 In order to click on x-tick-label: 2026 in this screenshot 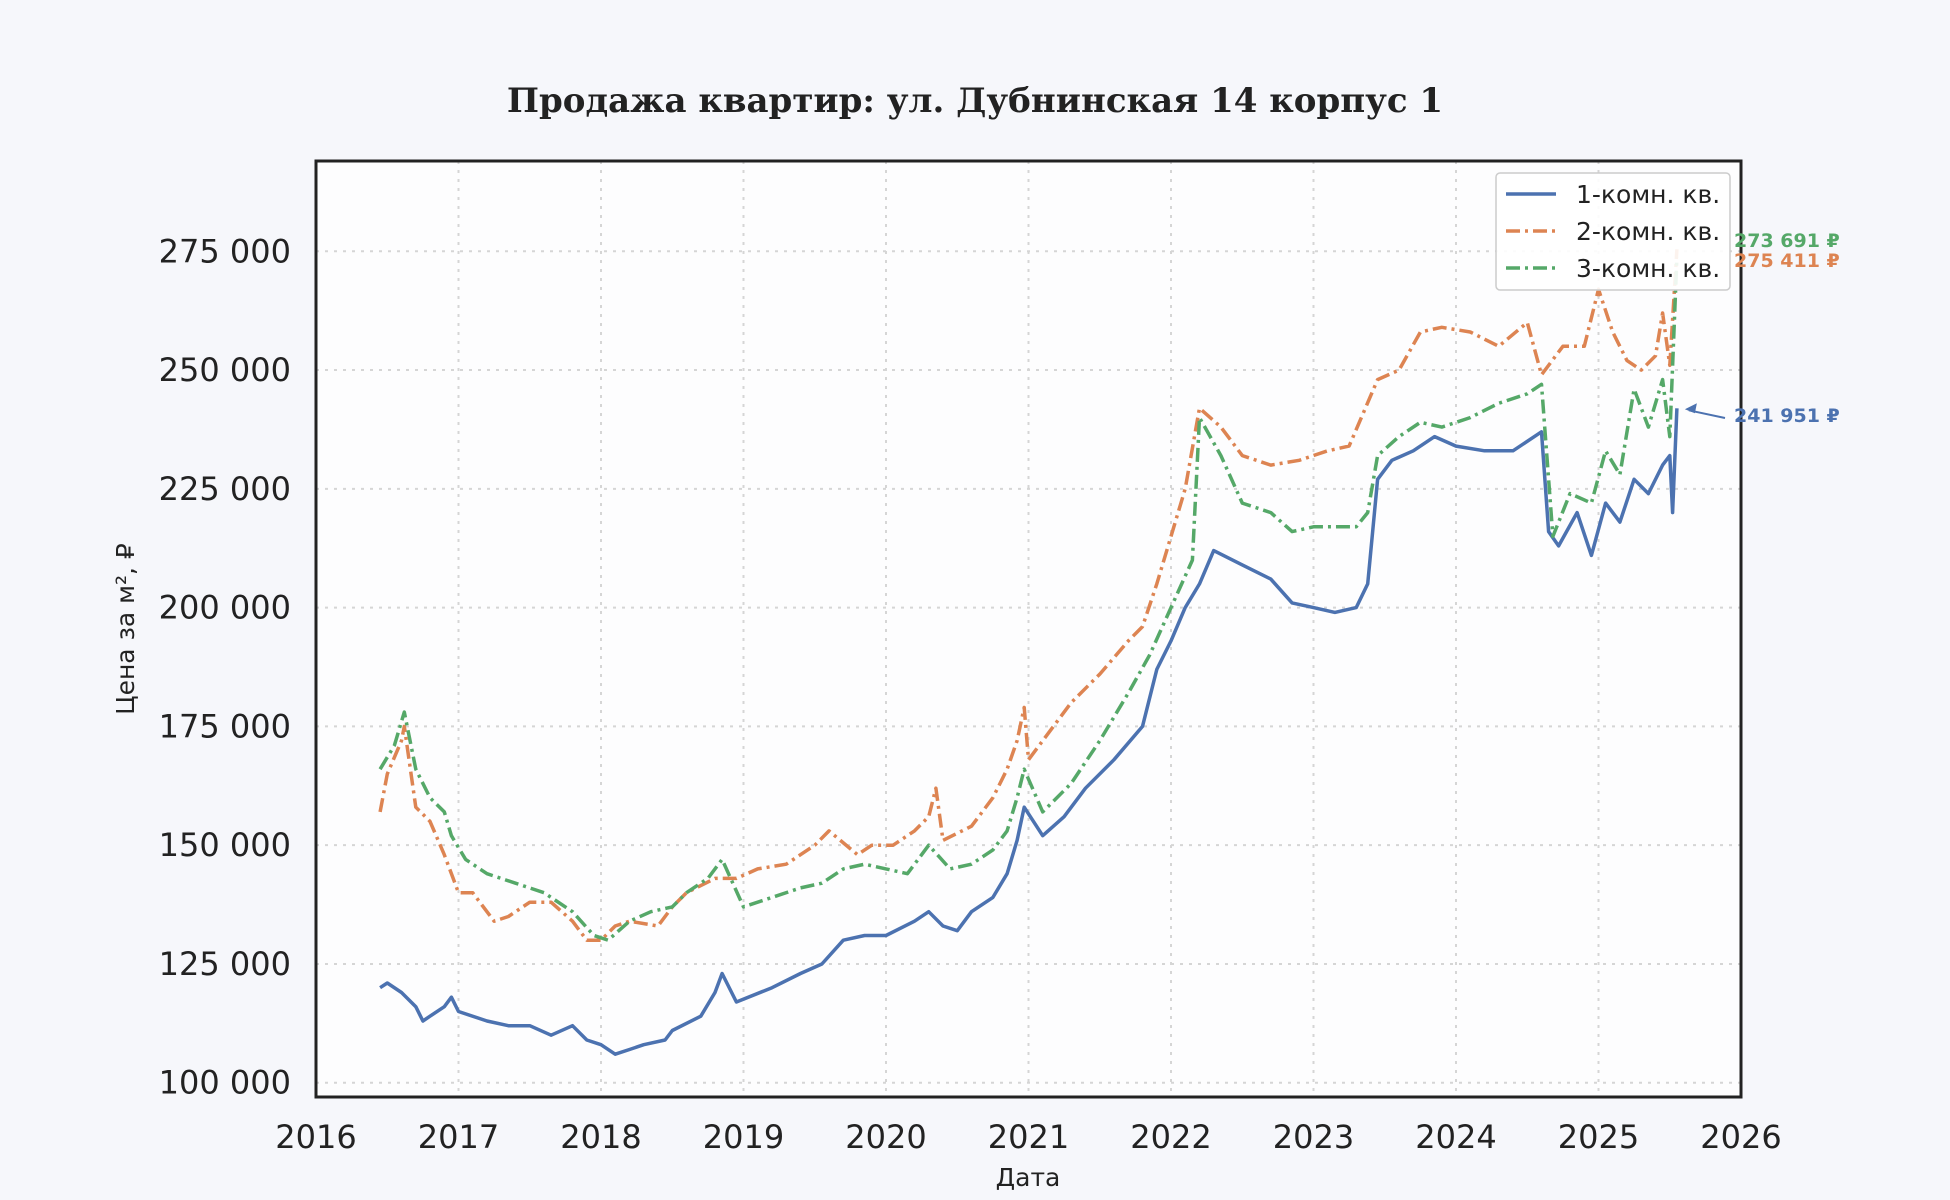, I will do `click(1740, 1137)`.